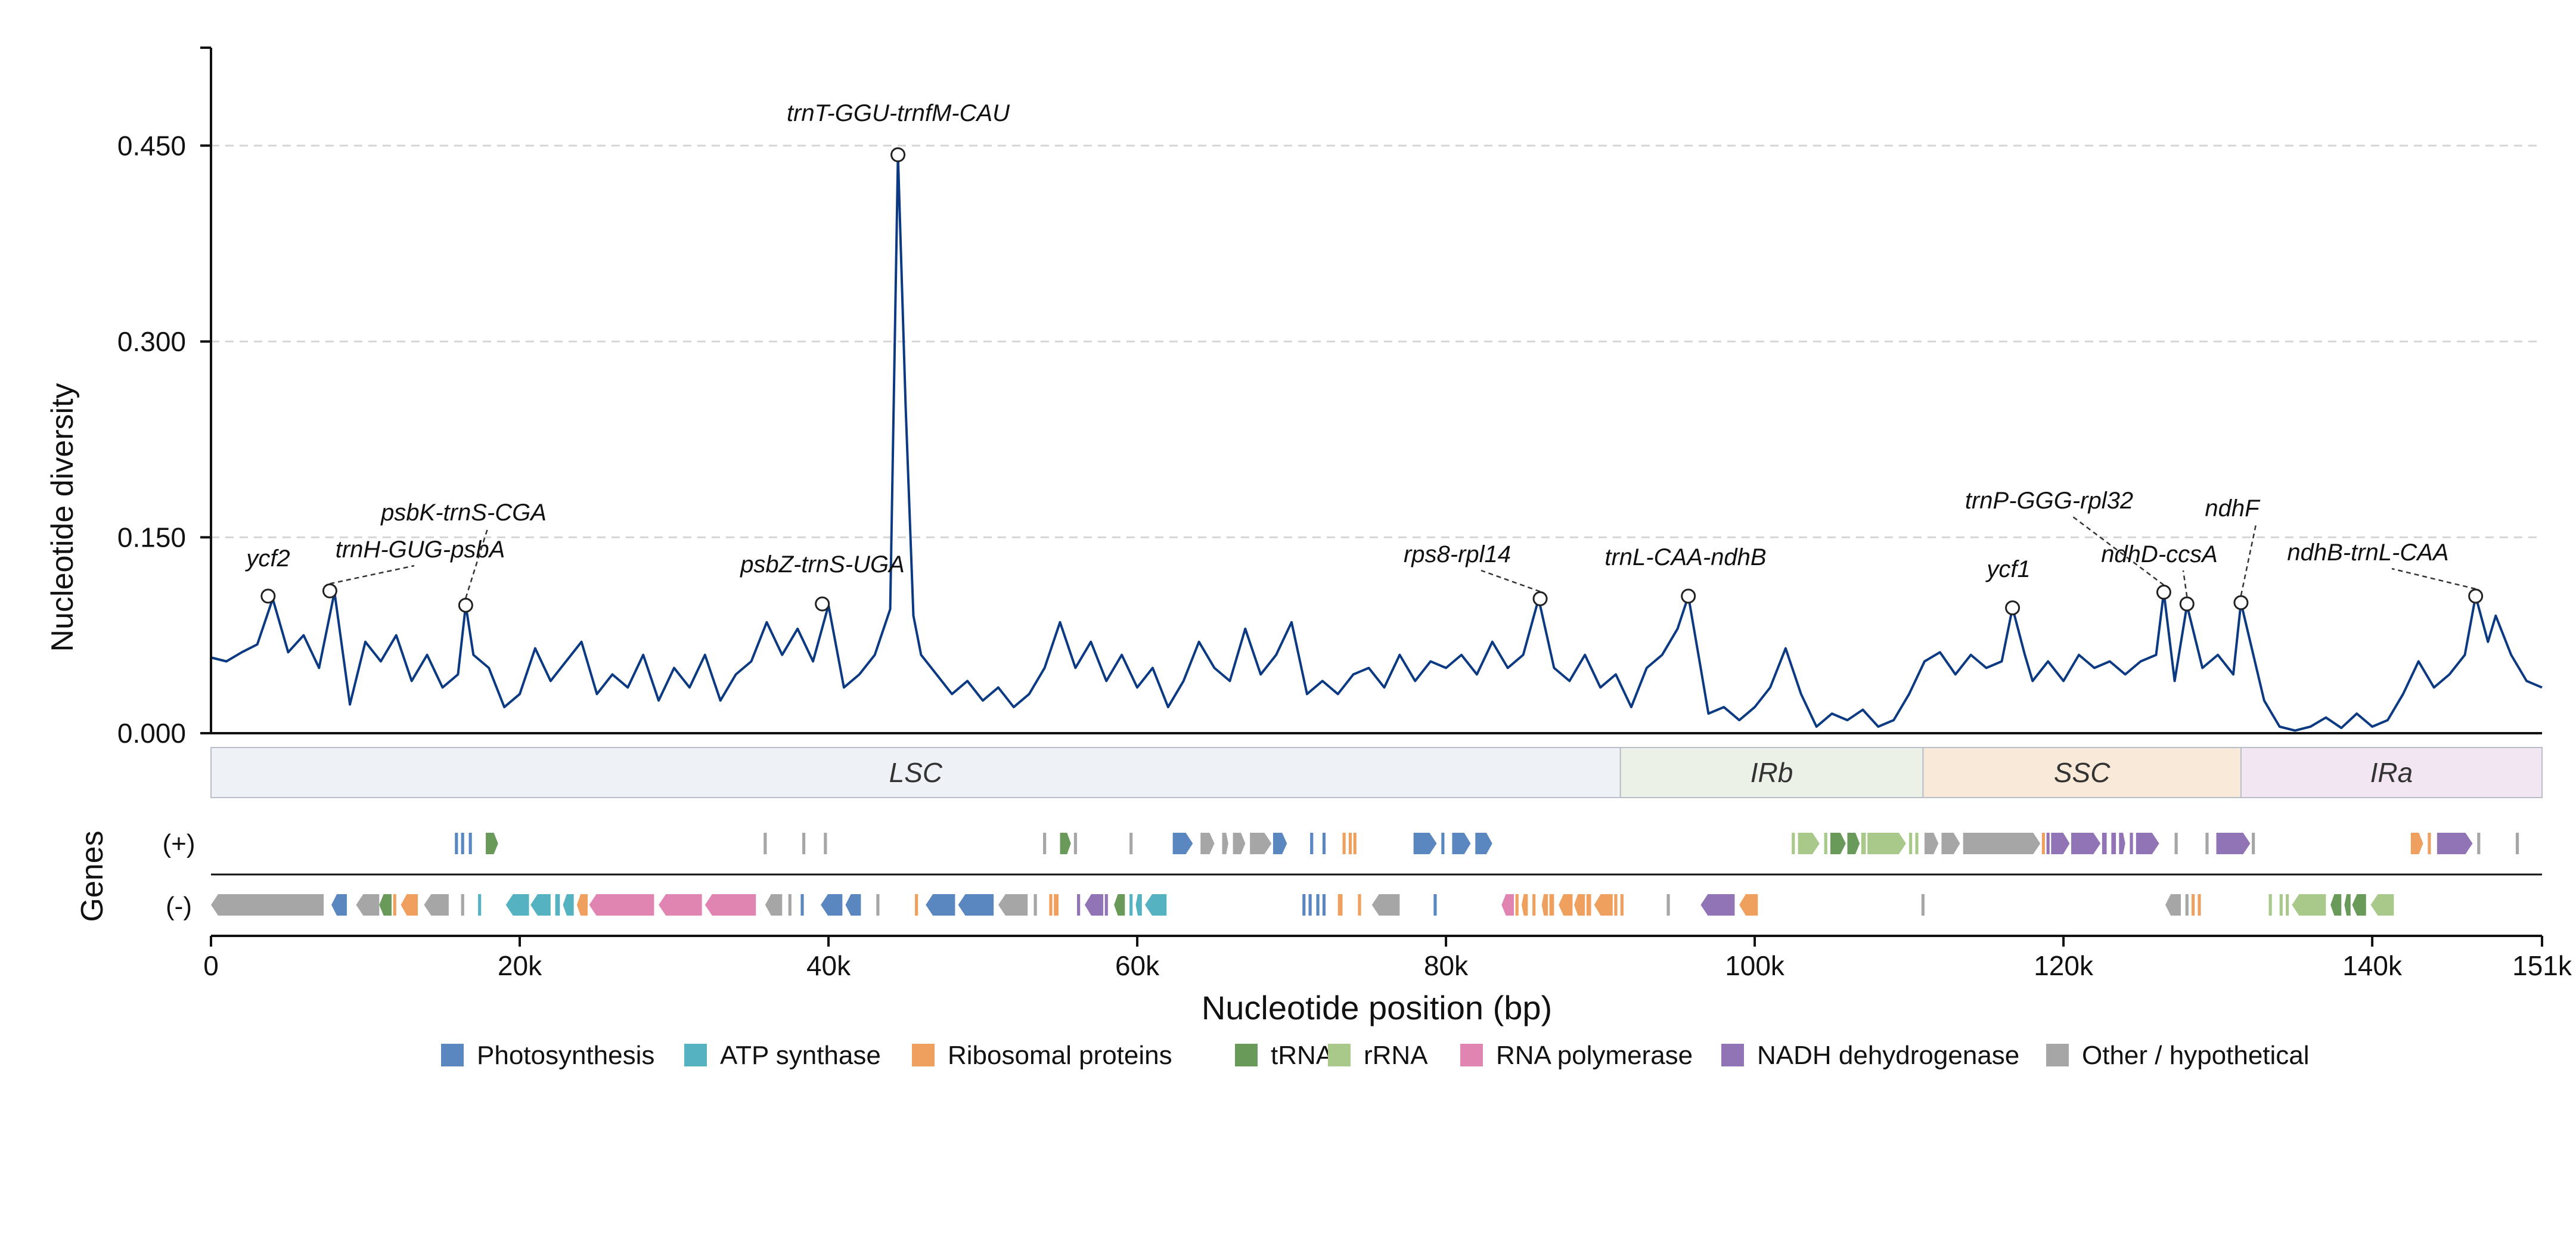  Describe the element at coordinates (2049, 501) in the screenshot. I see `peak-label: trnP-GGG-rpl32` at that location.